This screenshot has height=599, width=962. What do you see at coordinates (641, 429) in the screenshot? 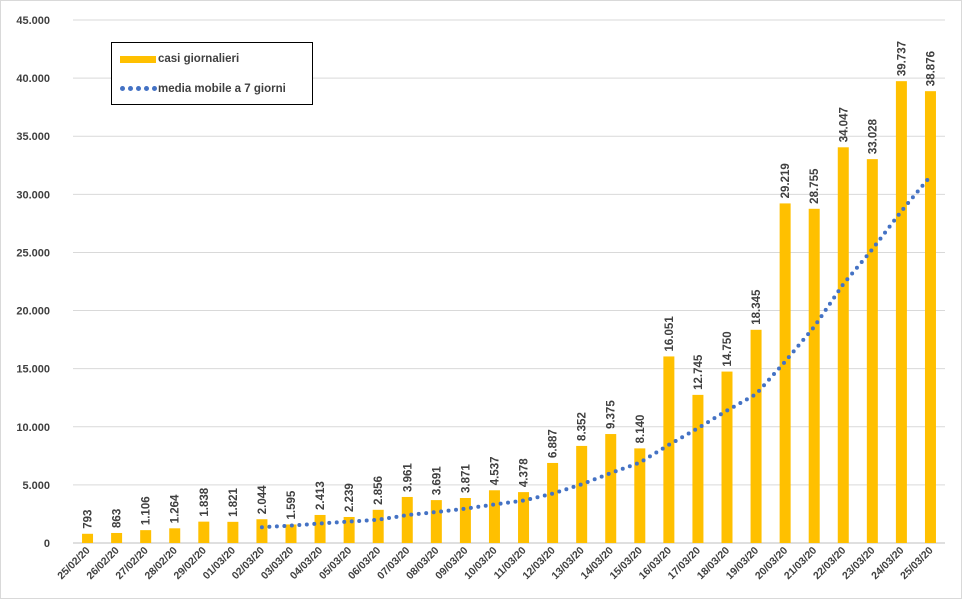
I see `data-label: 8.140` at bounding box center [641, 429].